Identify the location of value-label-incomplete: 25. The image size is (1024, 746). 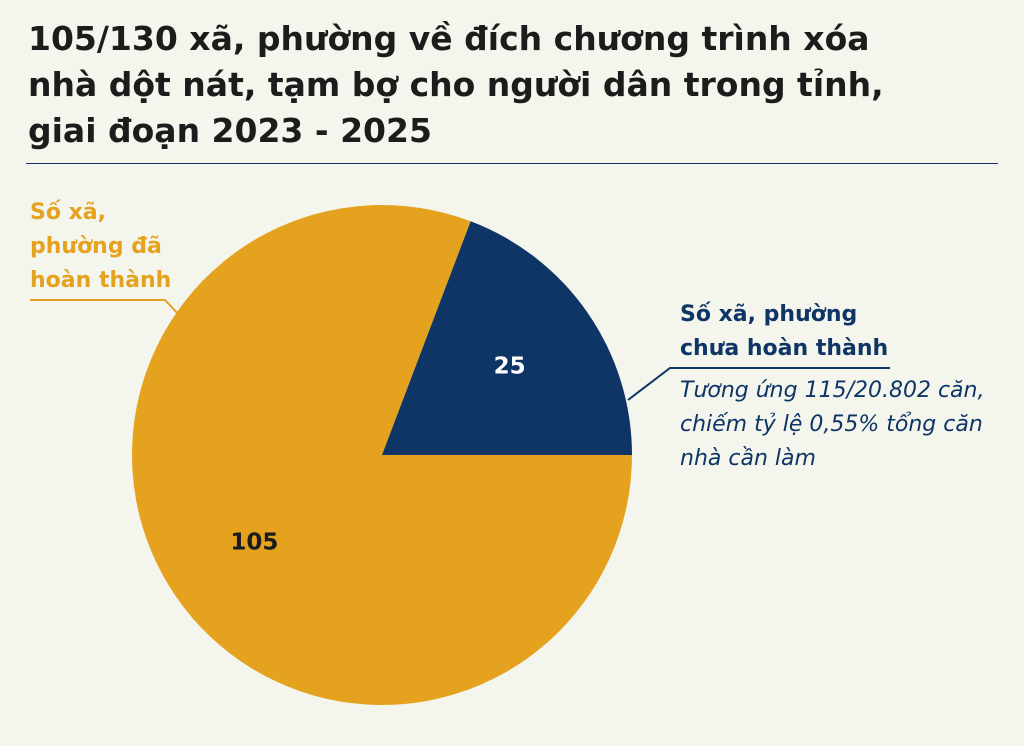
(510, 366).